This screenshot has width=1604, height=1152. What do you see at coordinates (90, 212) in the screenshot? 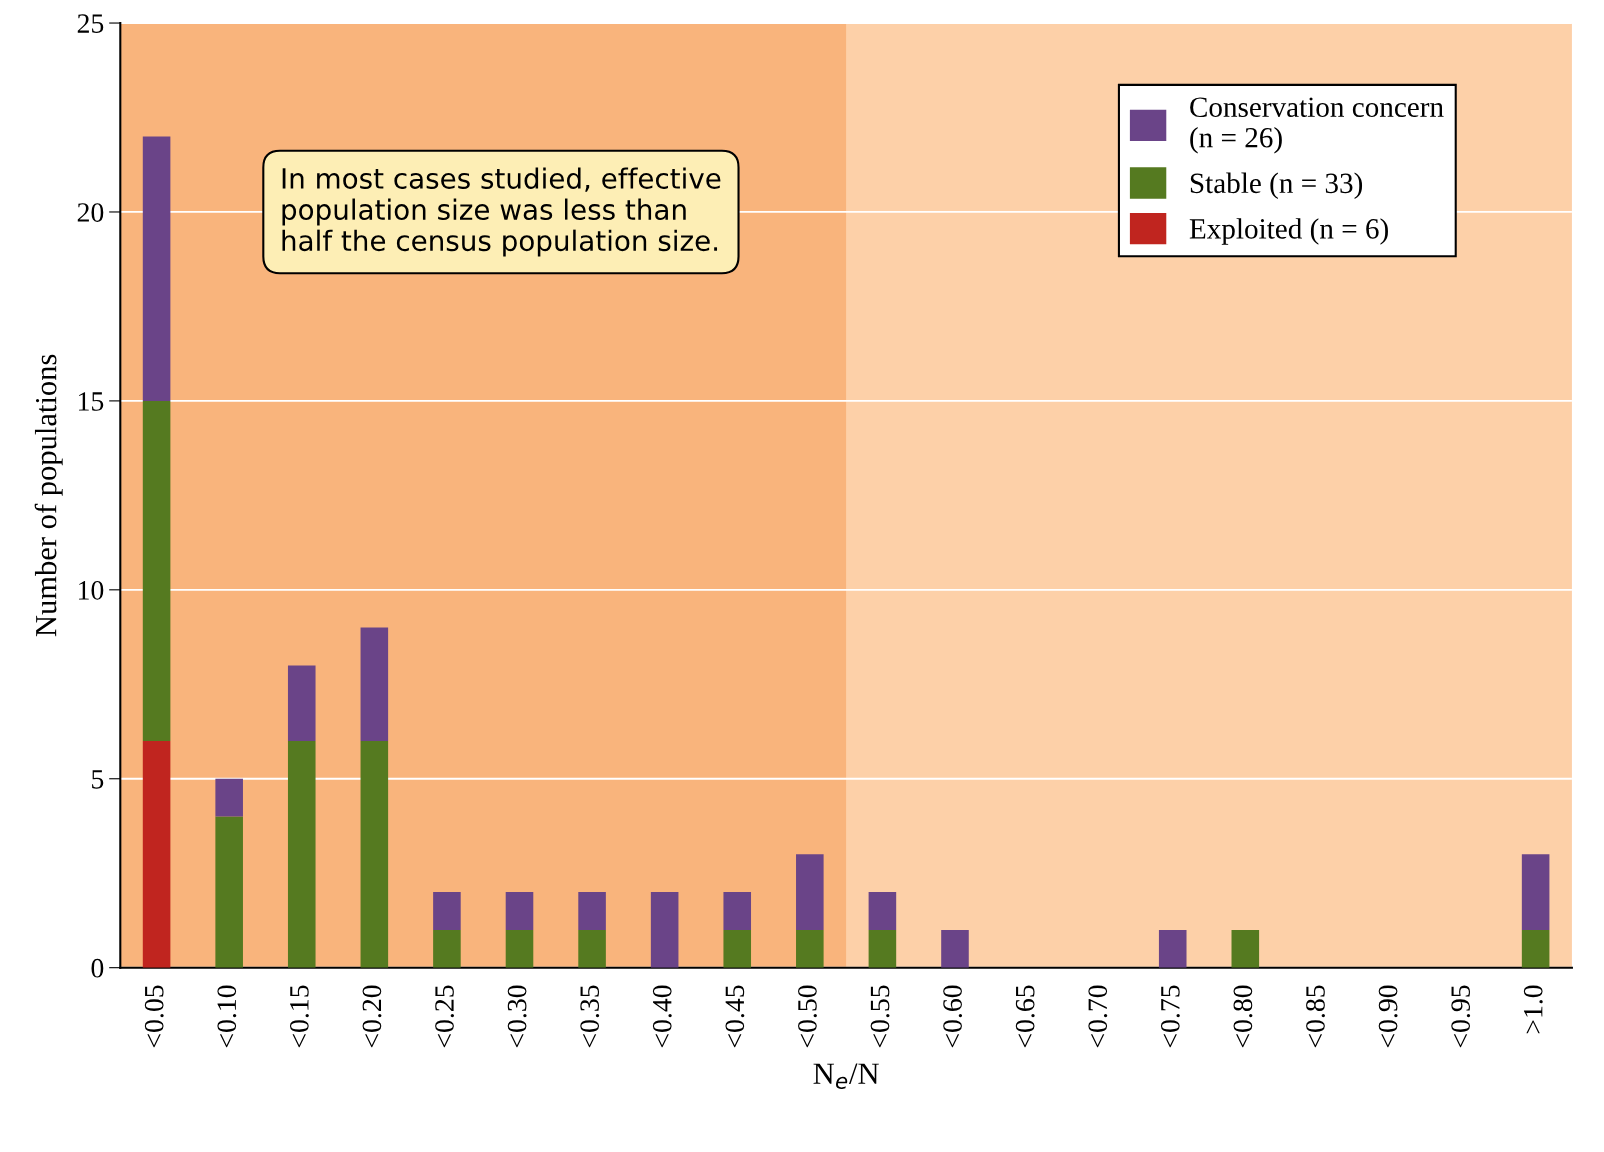
I see `y-tick-label: 20` at bounding box center [90, 212].